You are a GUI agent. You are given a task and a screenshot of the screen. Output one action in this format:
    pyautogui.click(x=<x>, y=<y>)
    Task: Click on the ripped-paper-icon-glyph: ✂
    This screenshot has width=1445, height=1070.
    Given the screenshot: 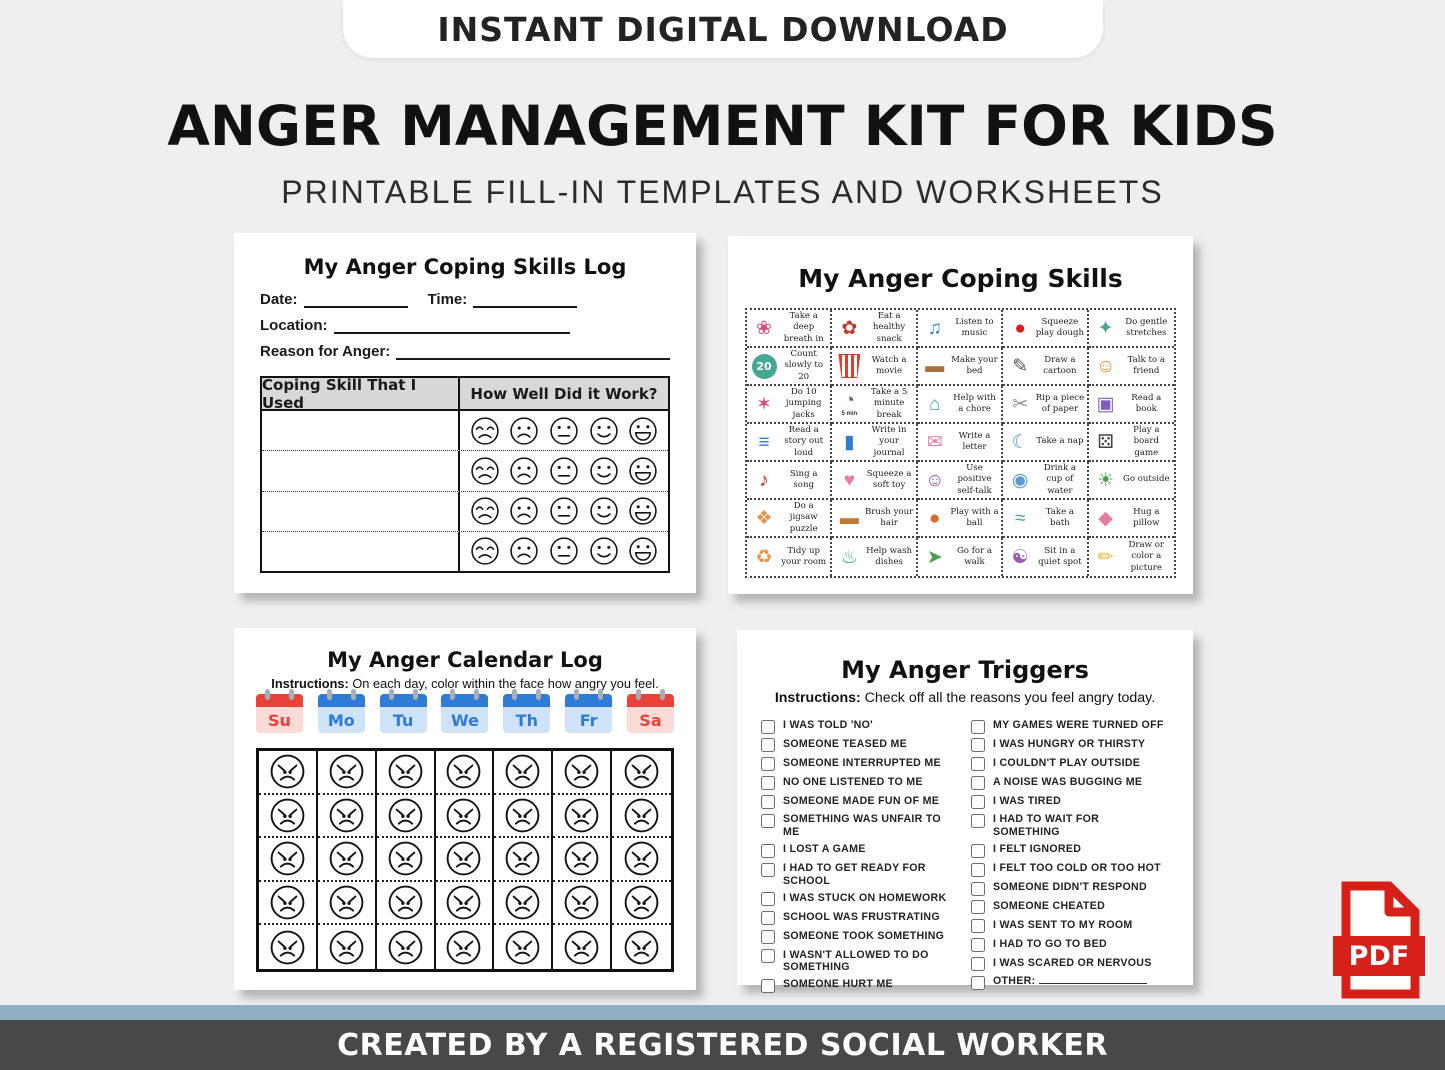 What is the action you would take?
    pyautogui.click(x=1020, y=404)
    